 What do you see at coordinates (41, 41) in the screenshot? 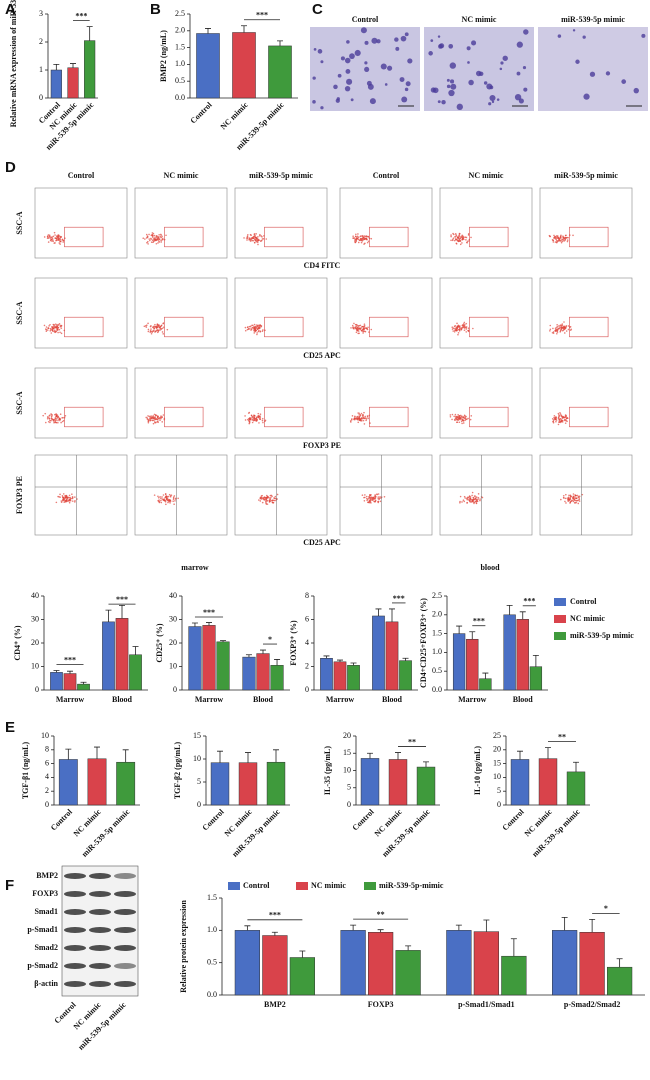
I see `y-tick-label: 2` at bounding box center [41, 41].